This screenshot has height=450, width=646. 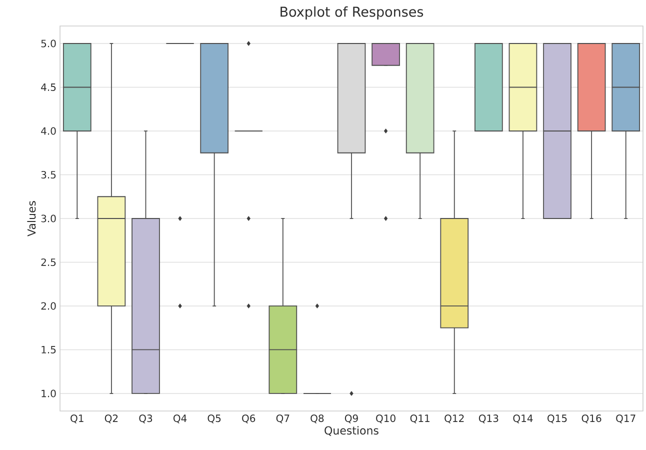 What do you see at coordinates (317, 419) in the screenshot?
I see `x-tick-label: Q8` at bounding box center [317, 419].